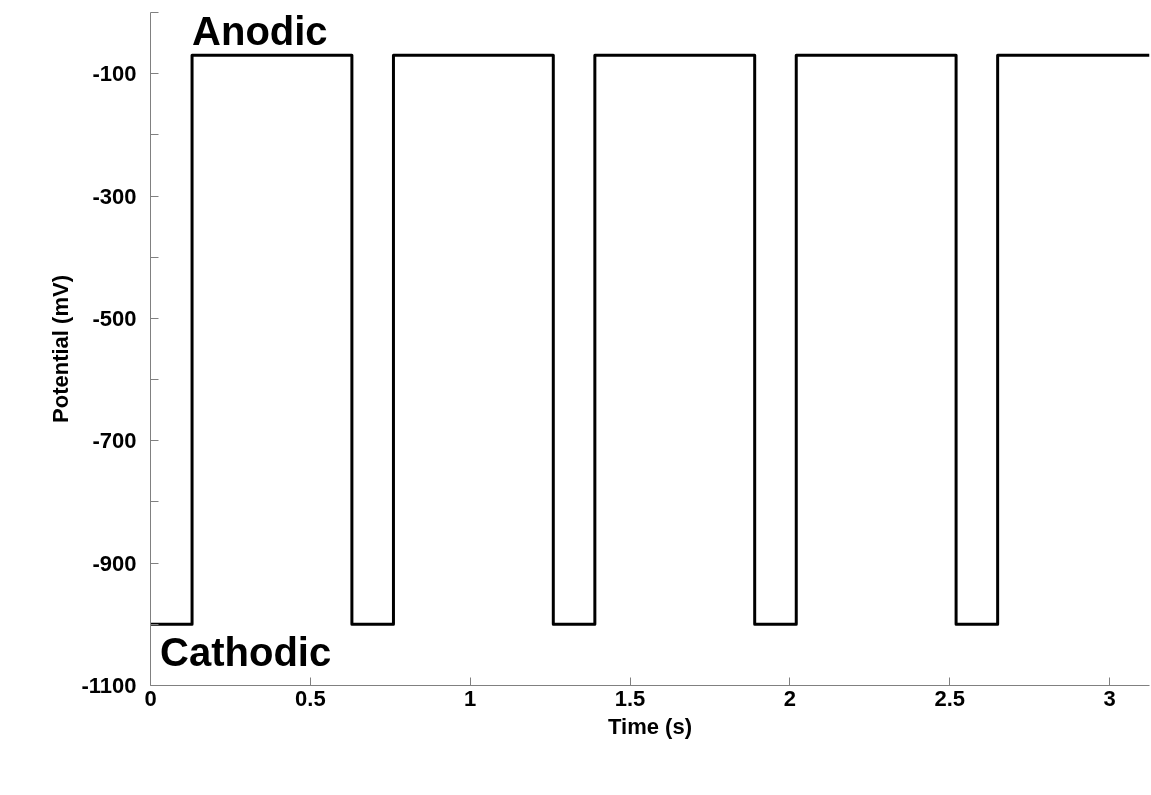 This screenshot has width=1151, height=795. Describe the element at coordinates (114, 196) in the screenshot. I see `y-tick-label: -300` at that location.